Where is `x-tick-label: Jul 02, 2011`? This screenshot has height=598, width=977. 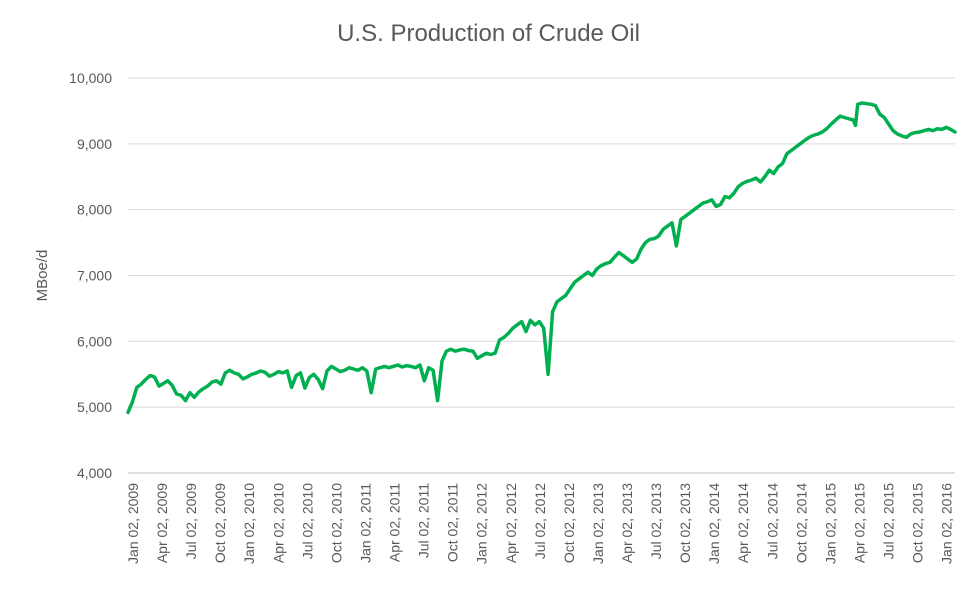
x-tick-label: Jul 02, 2011 is located at coordinates (424, 520).